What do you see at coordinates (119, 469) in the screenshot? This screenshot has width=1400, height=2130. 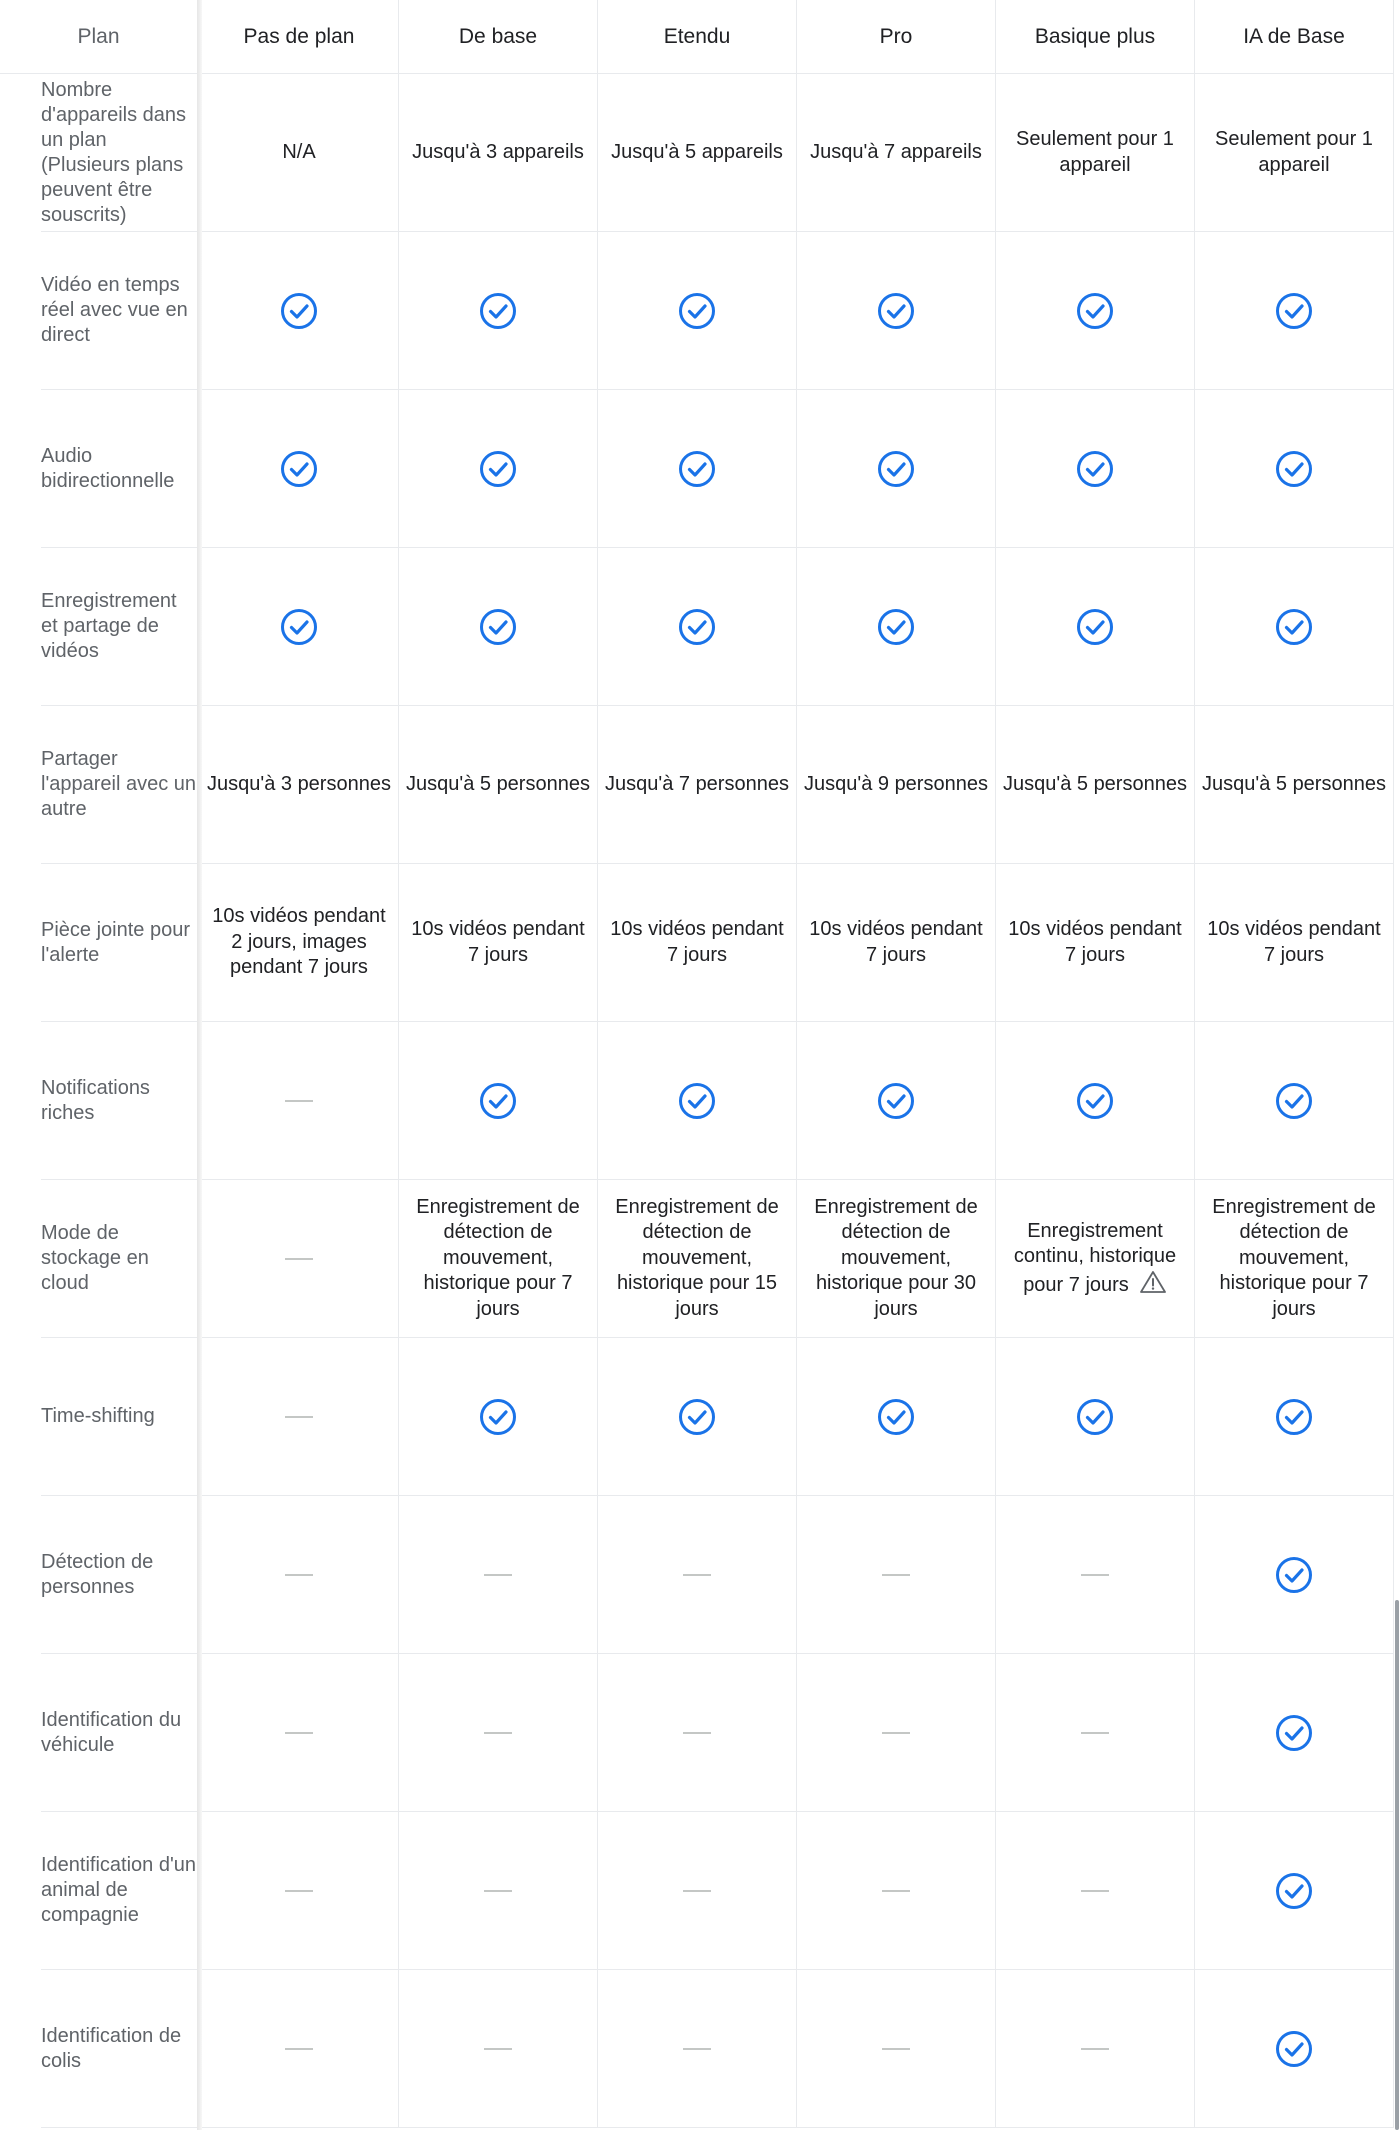 I see `feature-label: Audio bidirectionnelle` at bounding box center [119, 469].